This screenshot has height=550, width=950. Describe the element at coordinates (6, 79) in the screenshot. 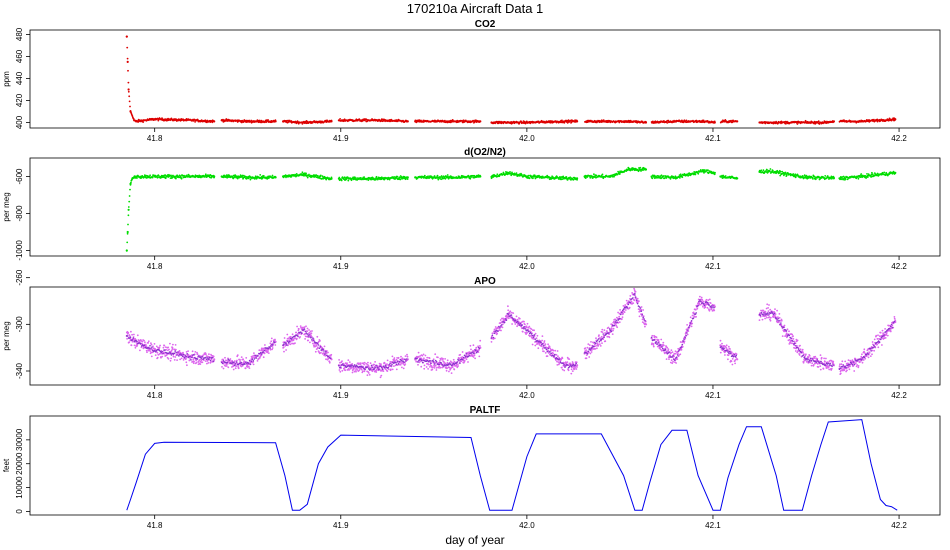

I see `co2-y-axis-label: ppm` at that location.